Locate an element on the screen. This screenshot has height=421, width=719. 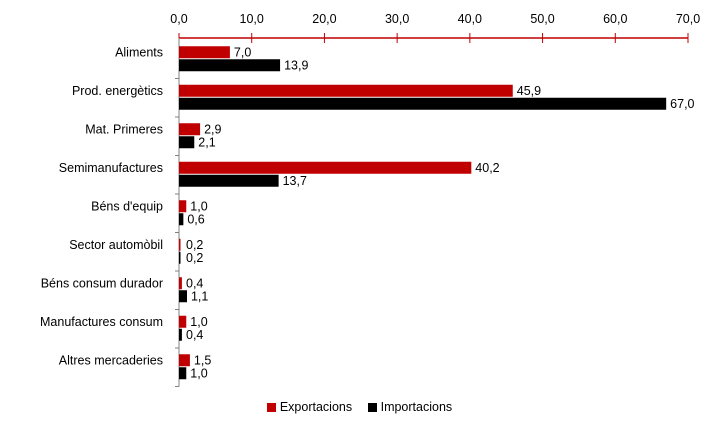
category-label: Prod. energètics is located at coordinates (117, 91).